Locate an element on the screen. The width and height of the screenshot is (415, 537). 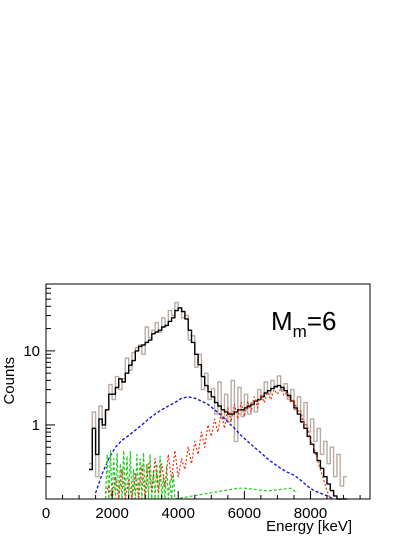
x-tick-label-6000: 6000 is located at coordinates (244, 513).